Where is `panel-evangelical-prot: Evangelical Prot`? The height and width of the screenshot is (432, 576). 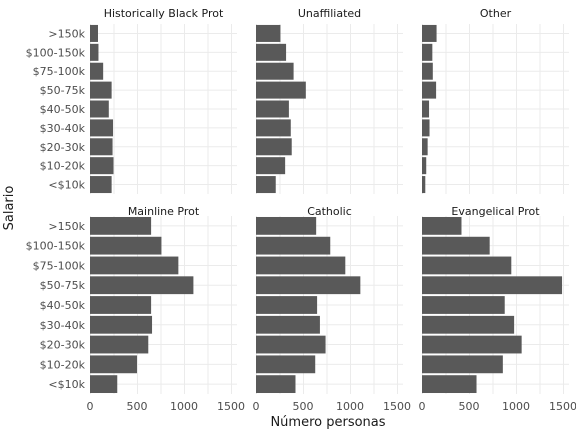
panel-evangelical-prot: Evangelical Prot is located at coordinates (495, 299).